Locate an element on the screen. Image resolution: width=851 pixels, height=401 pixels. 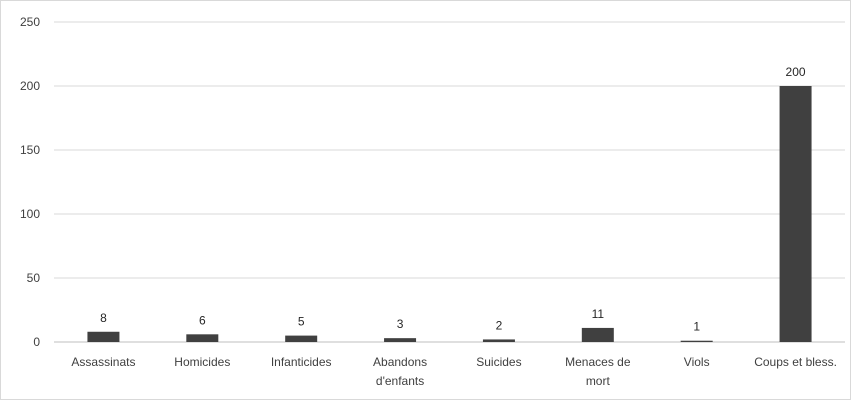
category-label: Viols is located at coordinates (697, 362).